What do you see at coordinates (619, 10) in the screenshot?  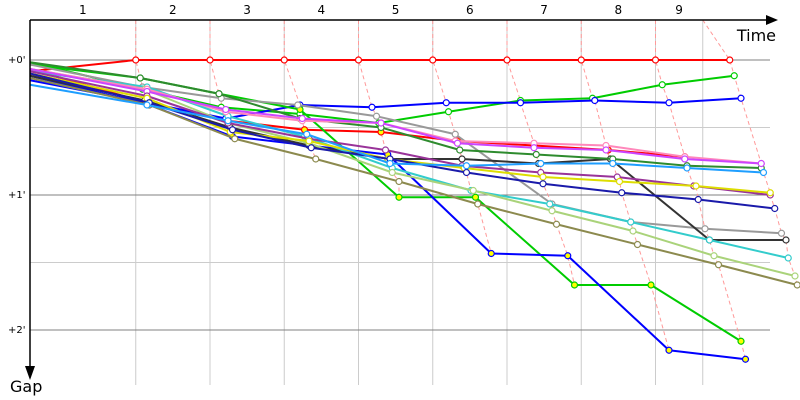 I see `lap-label: 8` at bounding box center [619, 10].